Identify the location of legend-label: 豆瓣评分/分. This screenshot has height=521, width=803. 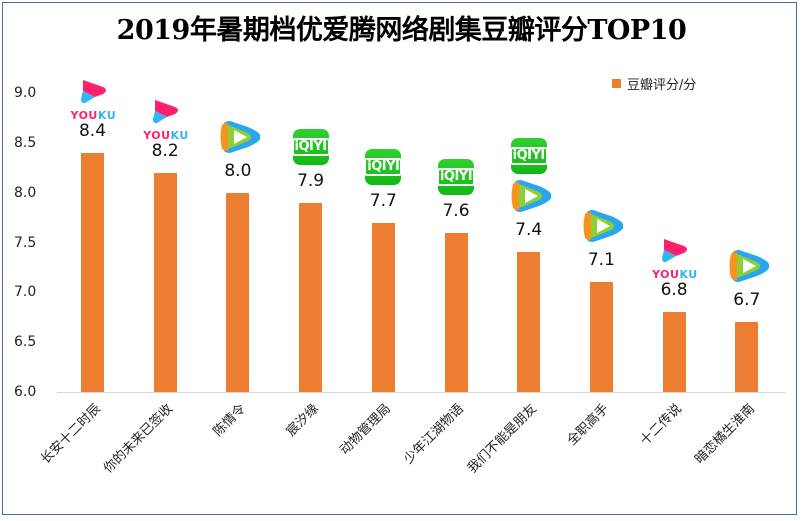
(662, 85).